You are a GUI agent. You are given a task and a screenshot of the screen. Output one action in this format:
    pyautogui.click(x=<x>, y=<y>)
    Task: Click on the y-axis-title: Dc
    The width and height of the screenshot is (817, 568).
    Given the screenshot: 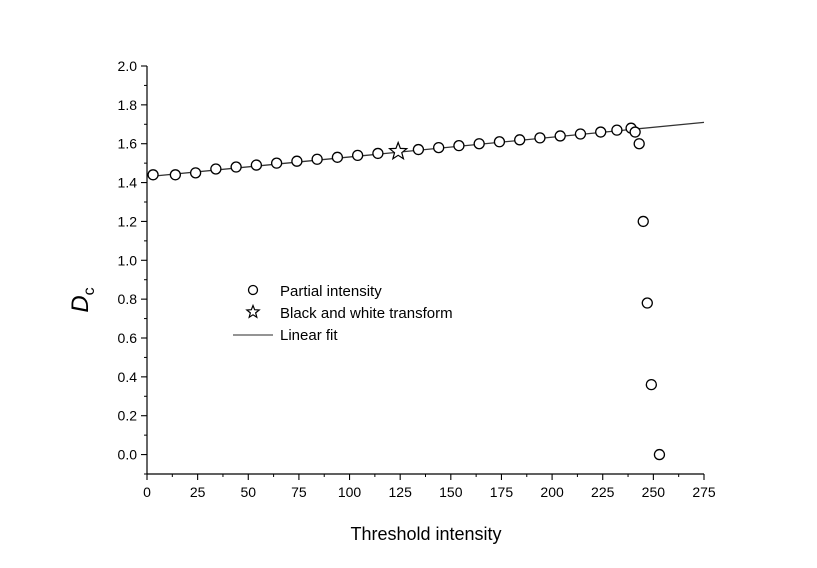 What is the action you would take?
    pyautogui.click(x=82, y=299)
    